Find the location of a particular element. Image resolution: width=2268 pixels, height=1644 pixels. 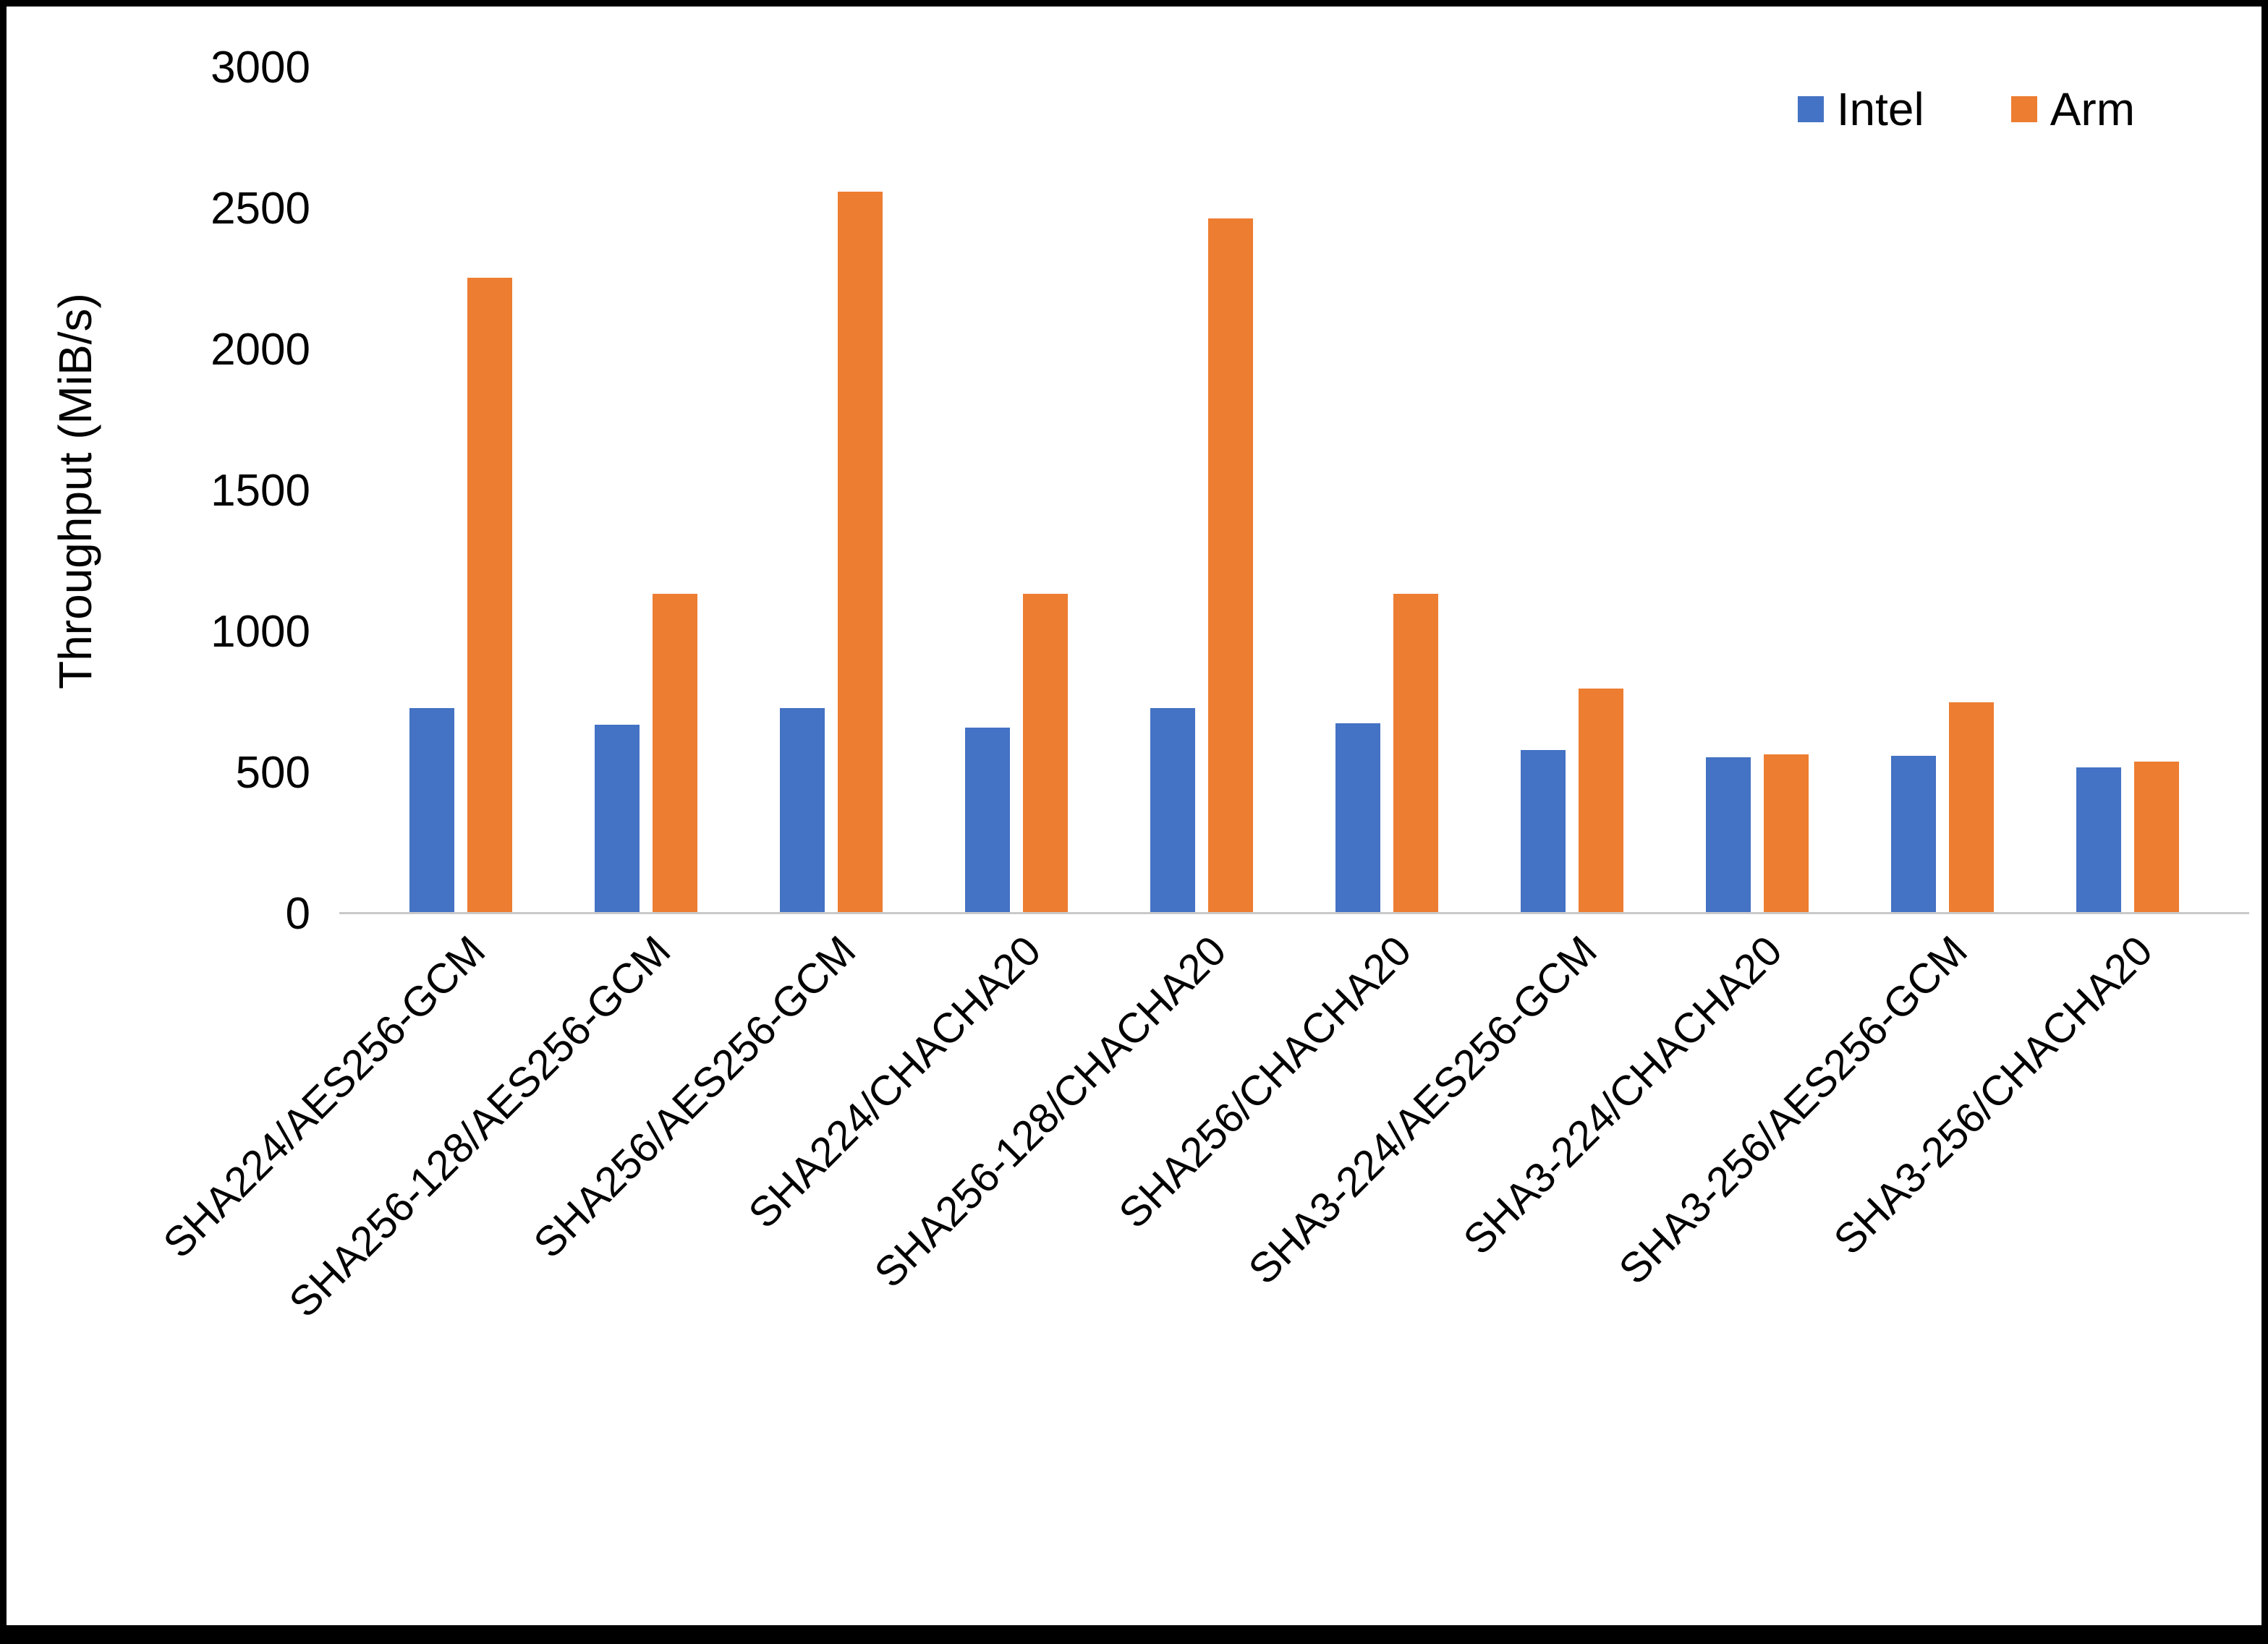

x-axis-label: SHA224/CHACHA20 is located at coordinates (895, 1082).